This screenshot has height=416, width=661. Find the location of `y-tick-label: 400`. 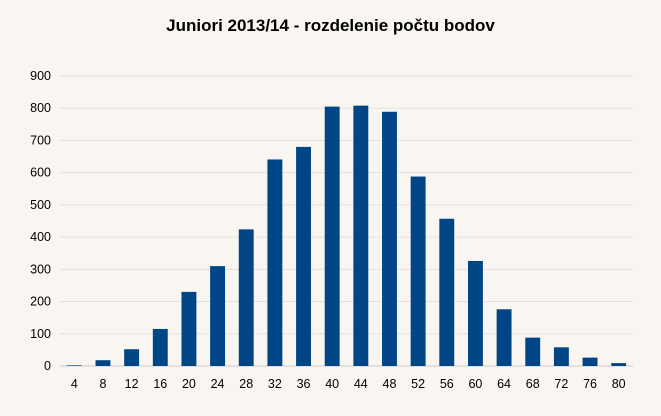

y-tick-label: 400 is located at coordinates (40, 237).